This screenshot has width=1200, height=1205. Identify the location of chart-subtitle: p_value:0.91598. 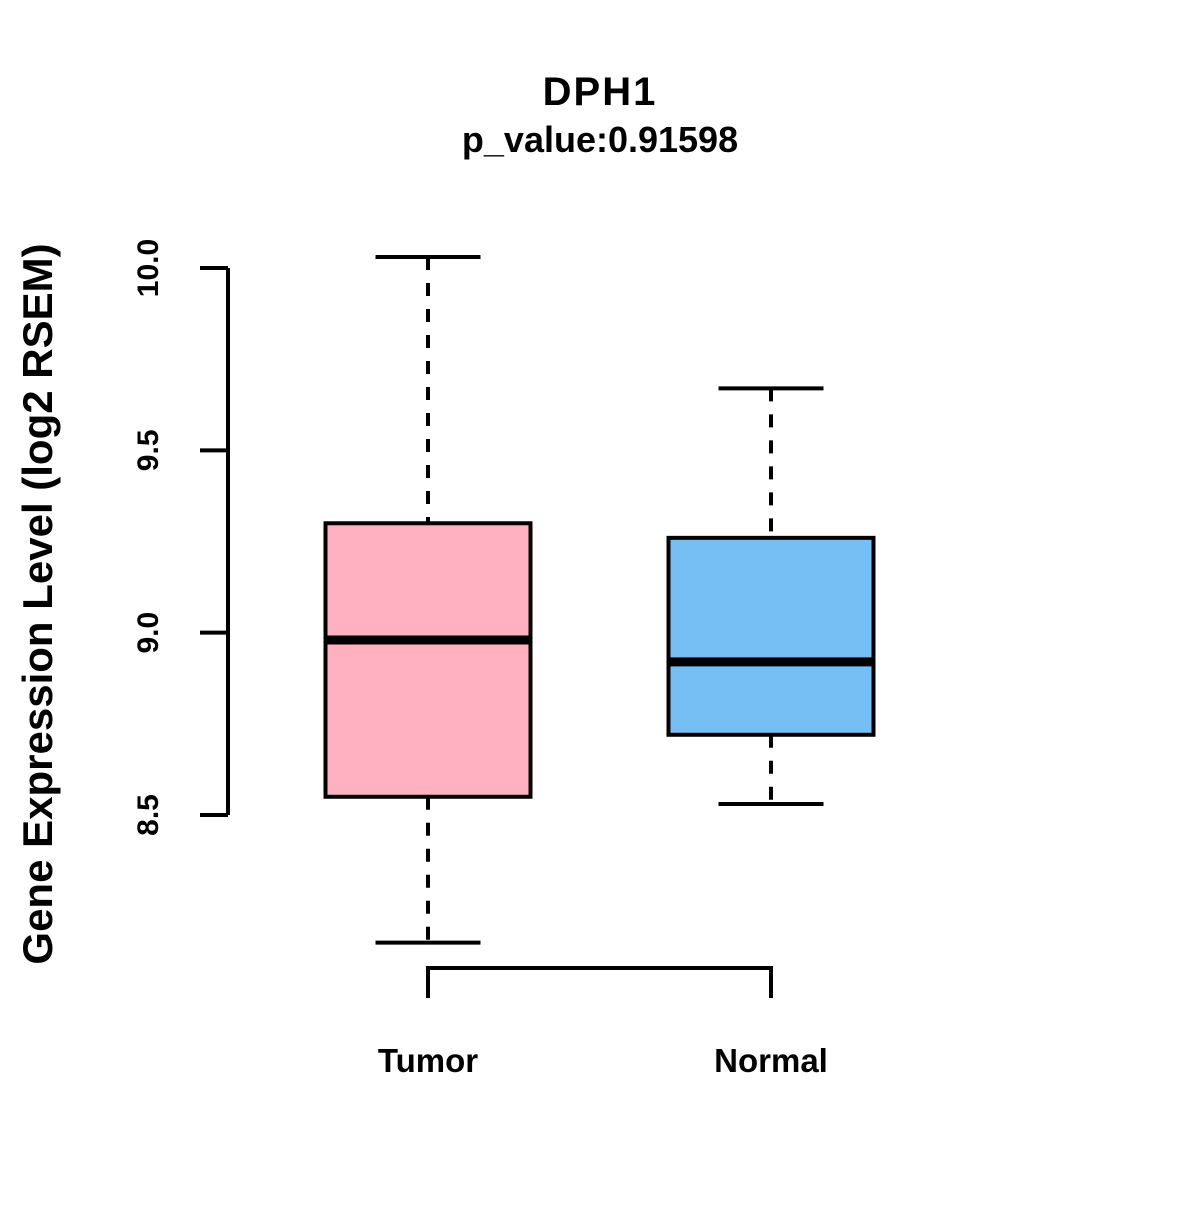
(600, 139).